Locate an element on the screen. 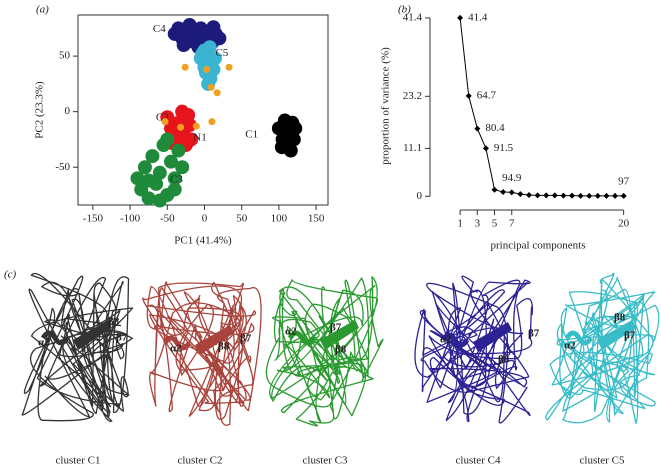  x-axis-label: PC1 (41.4%) is located at coordinates (203, 241).